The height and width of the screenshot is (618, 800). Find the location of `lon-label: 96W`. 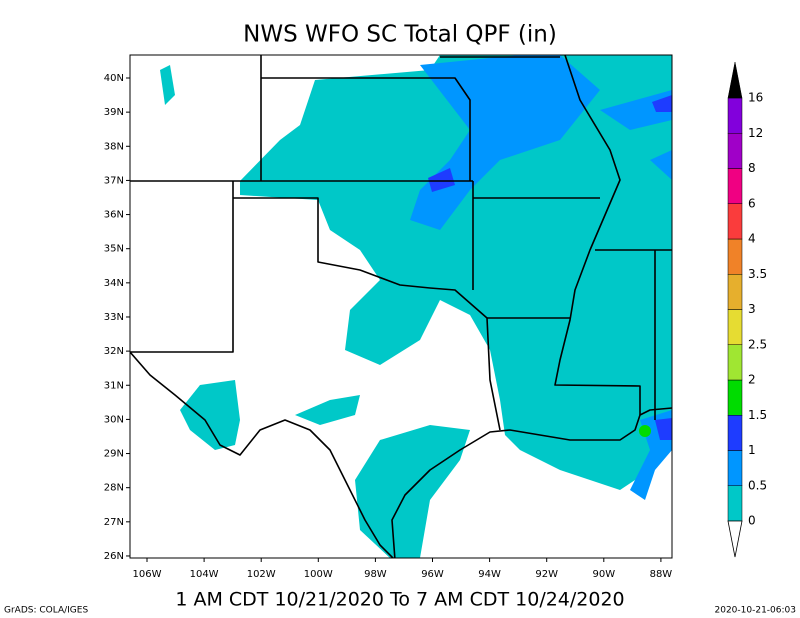

lon-label: 96W is located at coordinates (432, 574).